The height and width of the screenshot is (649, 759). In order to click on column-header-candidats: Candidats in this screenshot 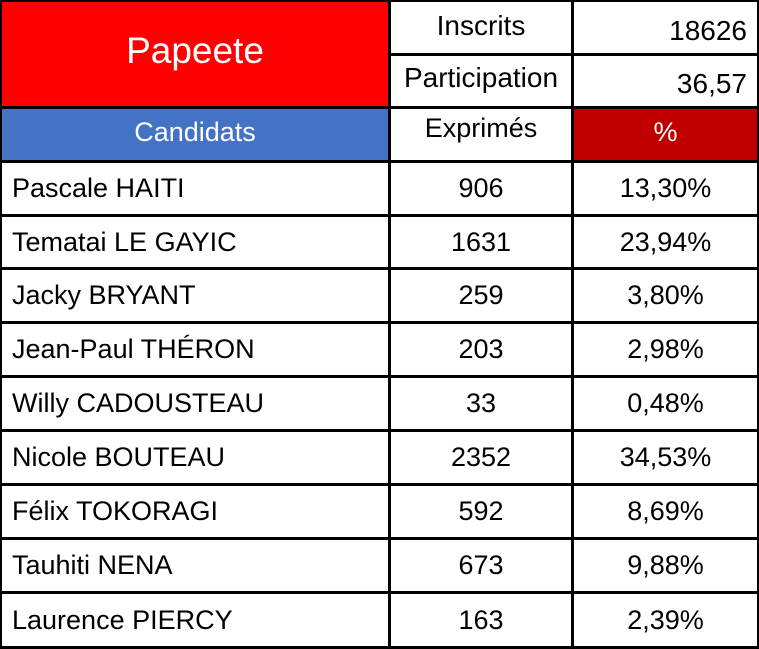, I will do `click(195, 134)`.